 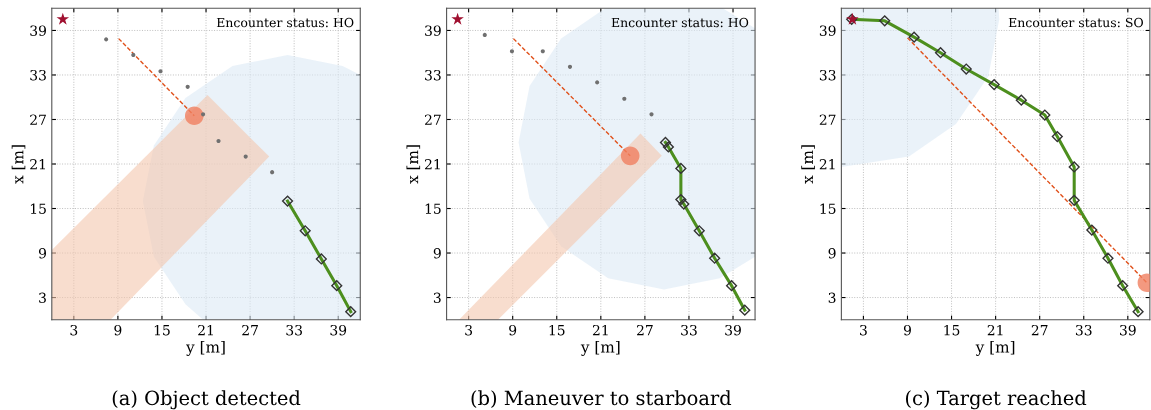 I want to click on text: (b) Maneuver to starboard, so click(x=601, y=399).